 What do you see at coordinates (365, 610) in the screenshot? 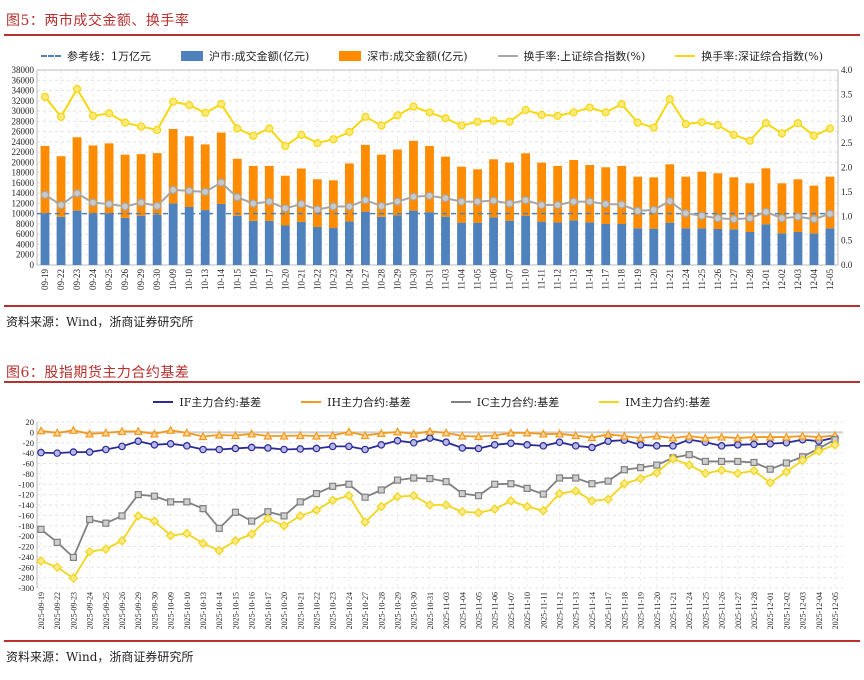
I see `x-tick-label: 2025-10-27` at bounding box center [365, 610].